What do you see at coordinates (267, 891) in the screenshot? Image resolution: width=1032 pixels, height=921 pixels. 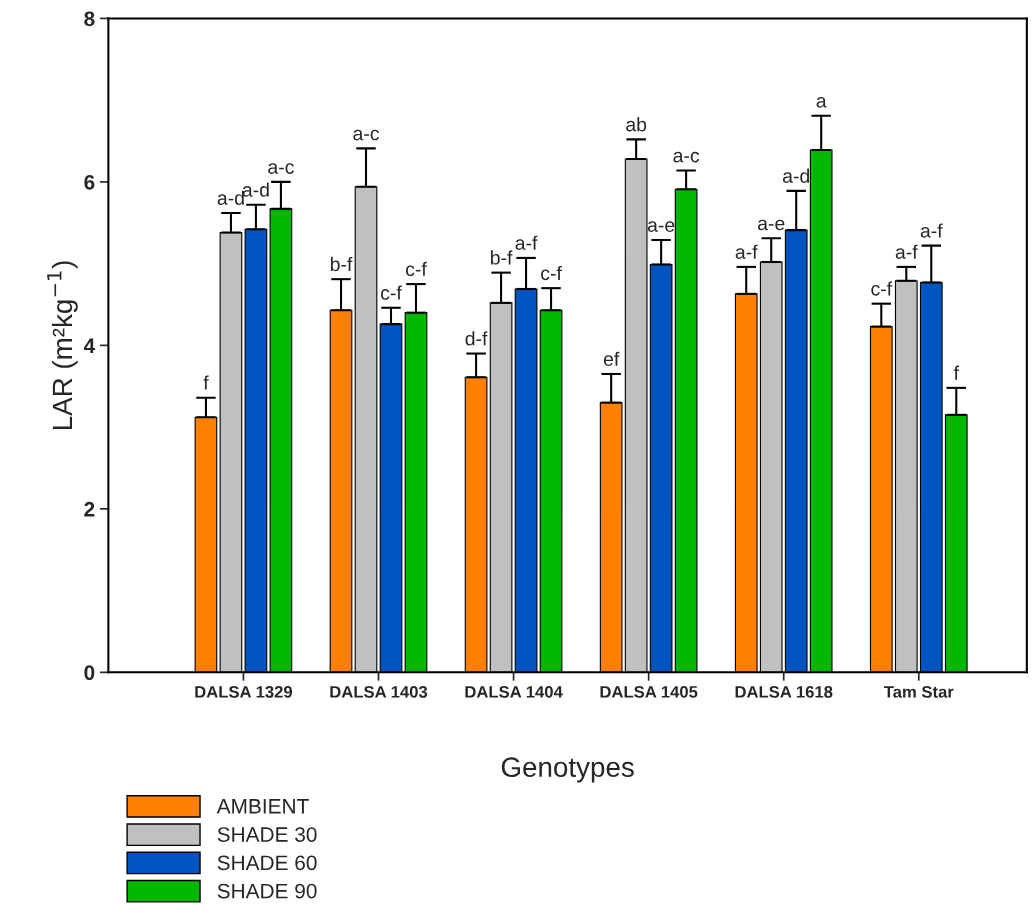 I see `legend-label: SHADE 90` at bounding box center [267, 891].